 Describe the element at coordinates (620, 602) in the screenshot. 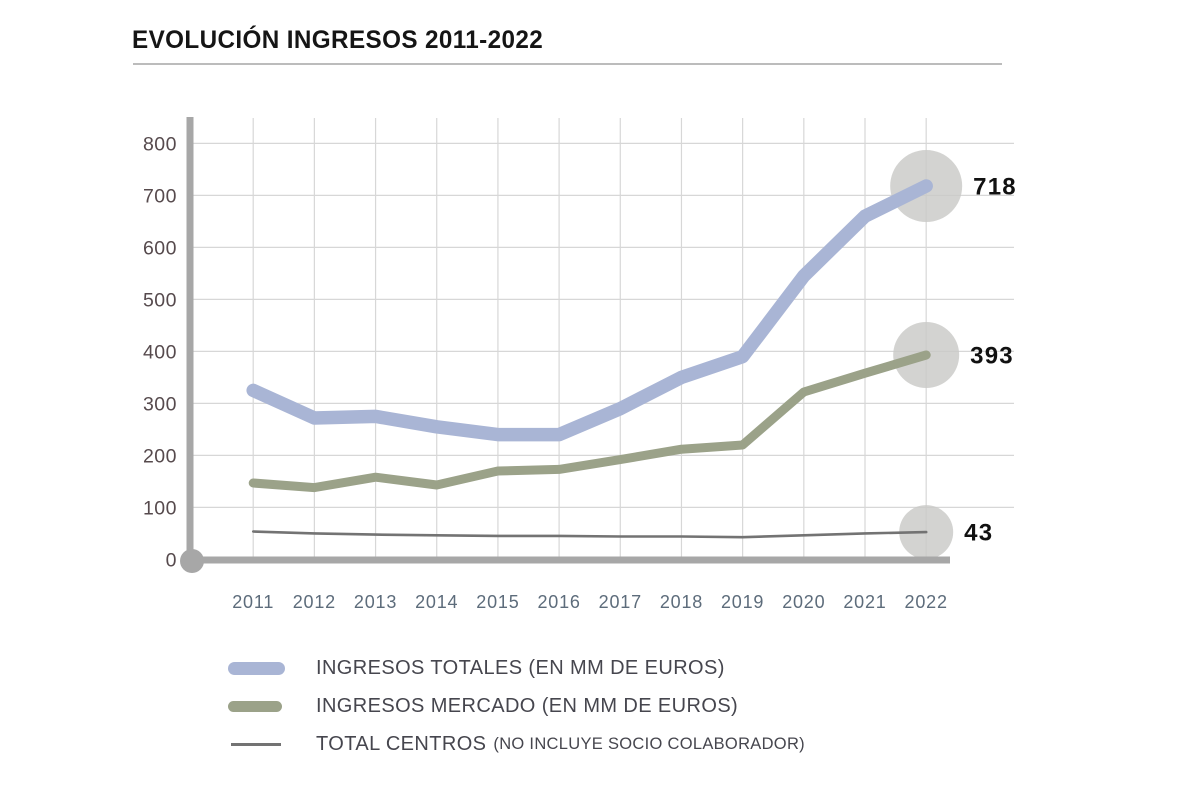

I see `x-tick-label-2017: 2017` at that location.